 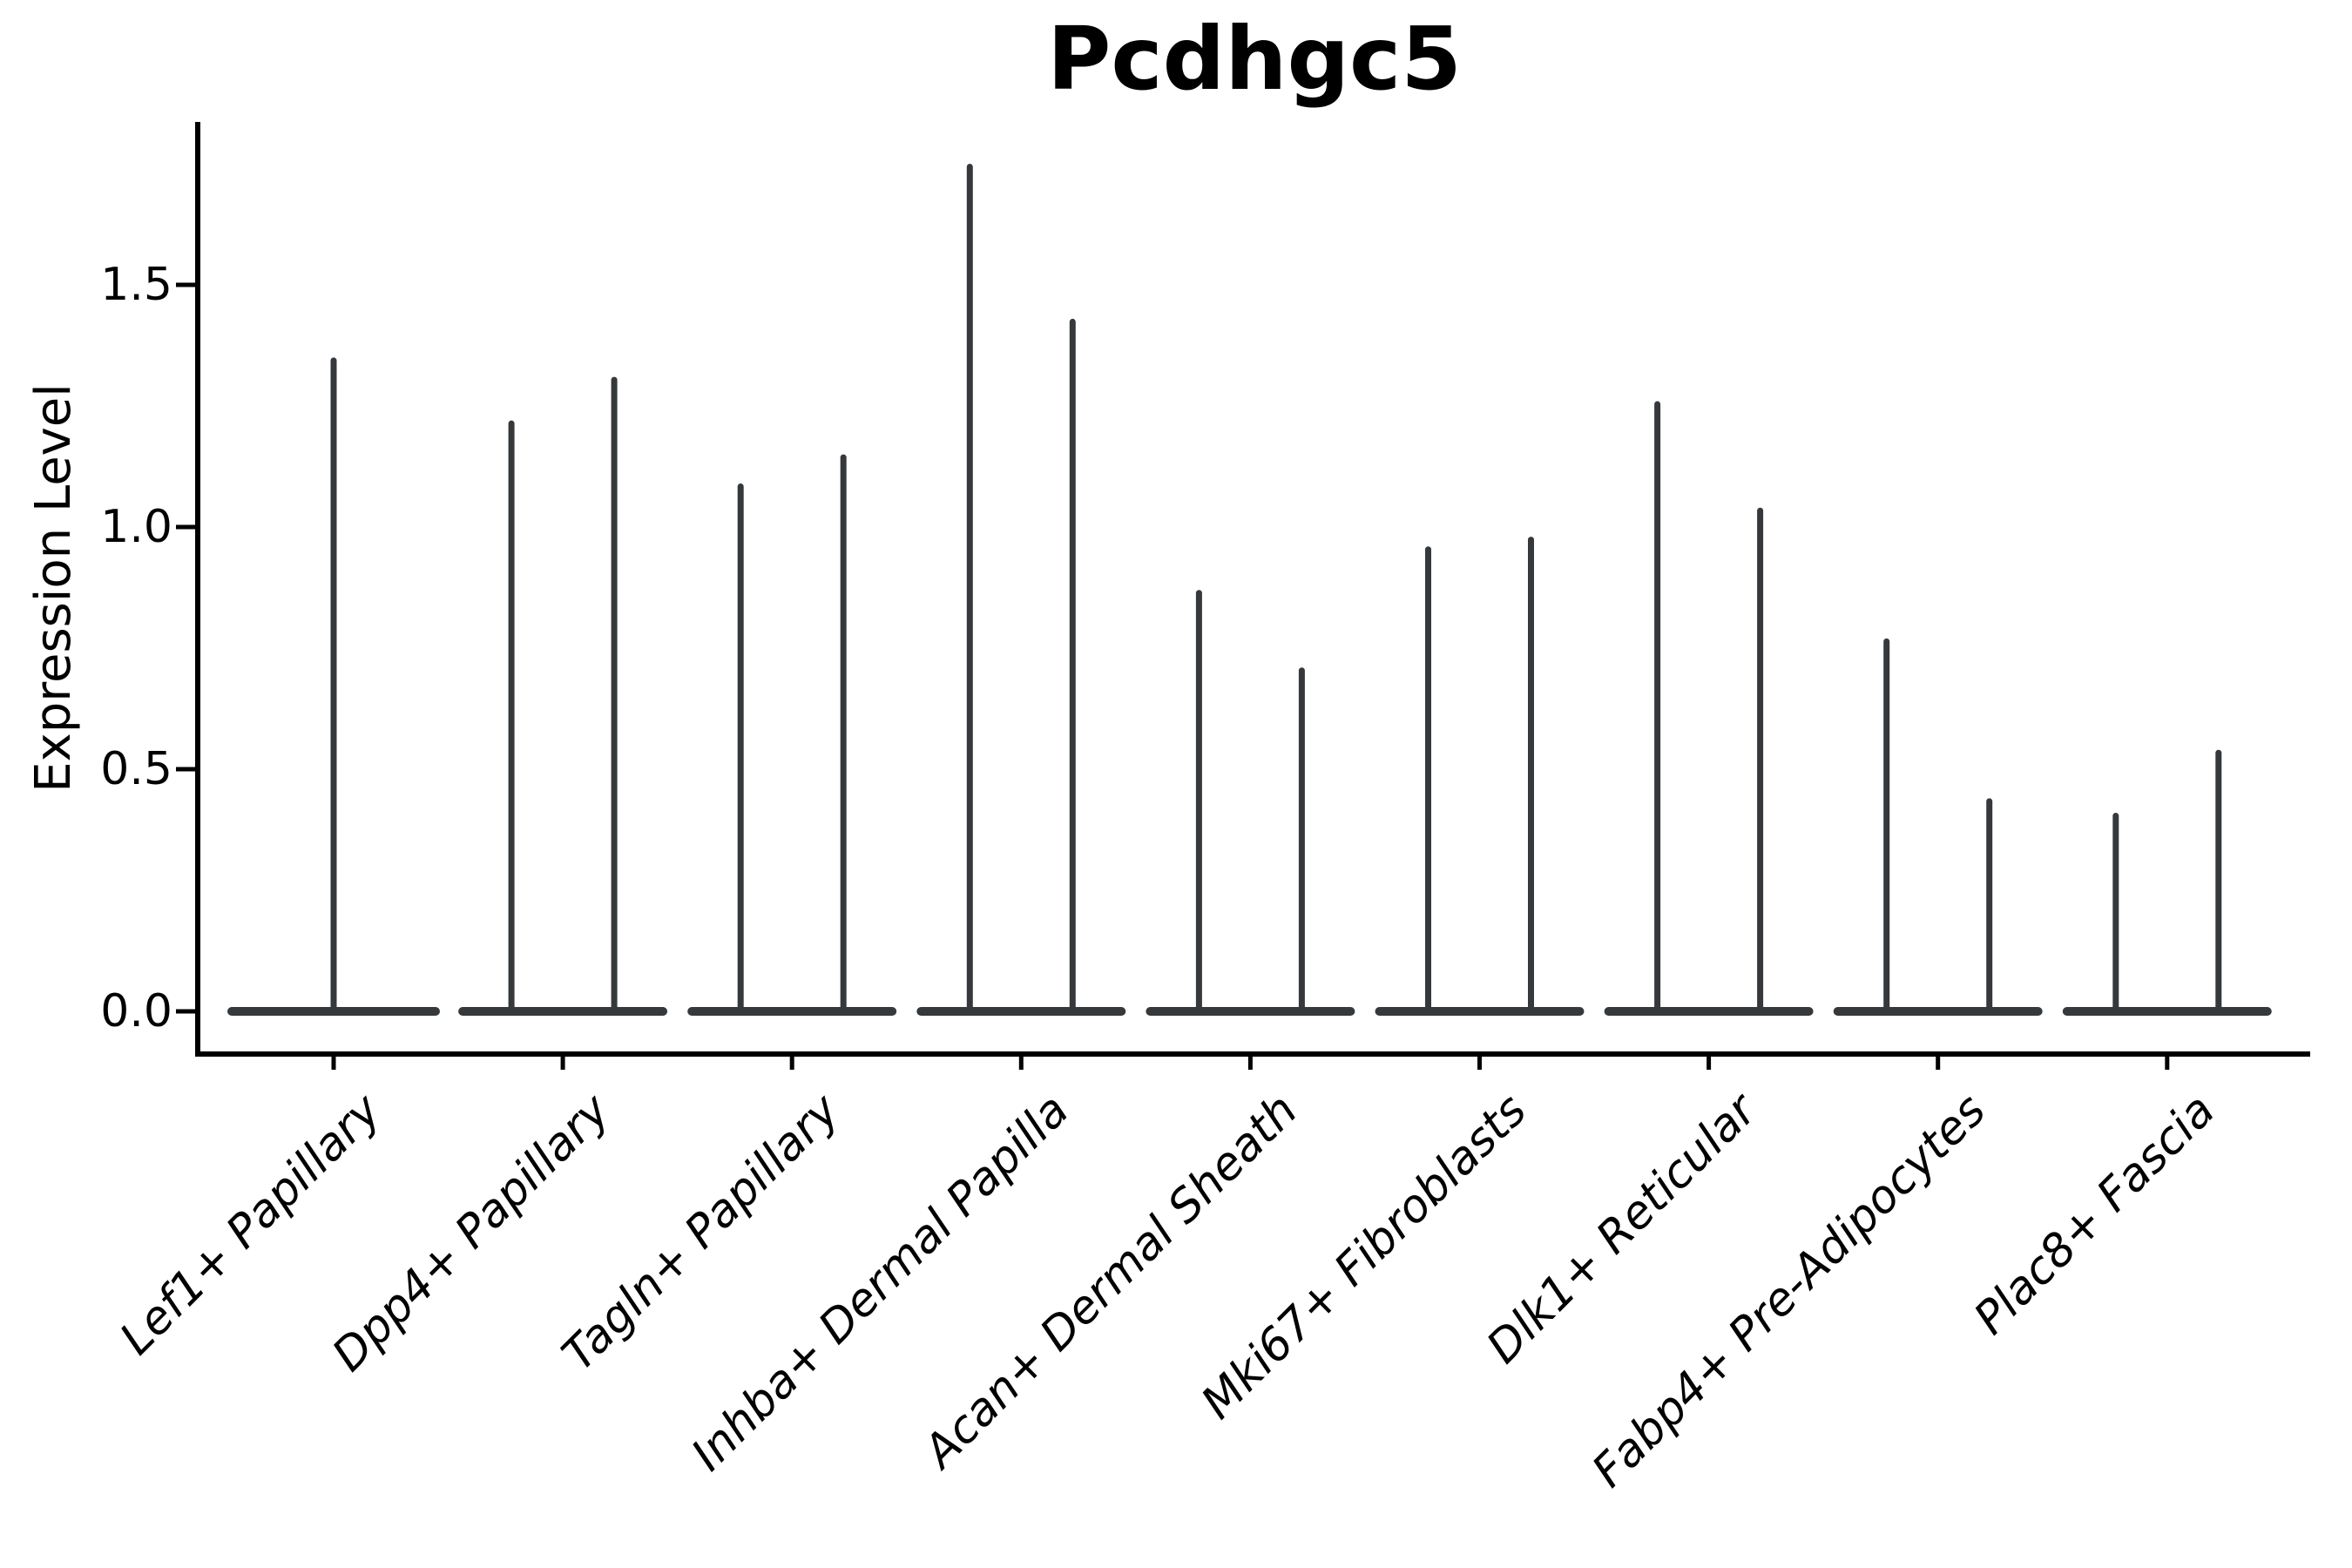 What do you see at coordinates (1252, 1054) in the screenshot?
I see `x-axis-spine` at bounding box center [1252, 1054].